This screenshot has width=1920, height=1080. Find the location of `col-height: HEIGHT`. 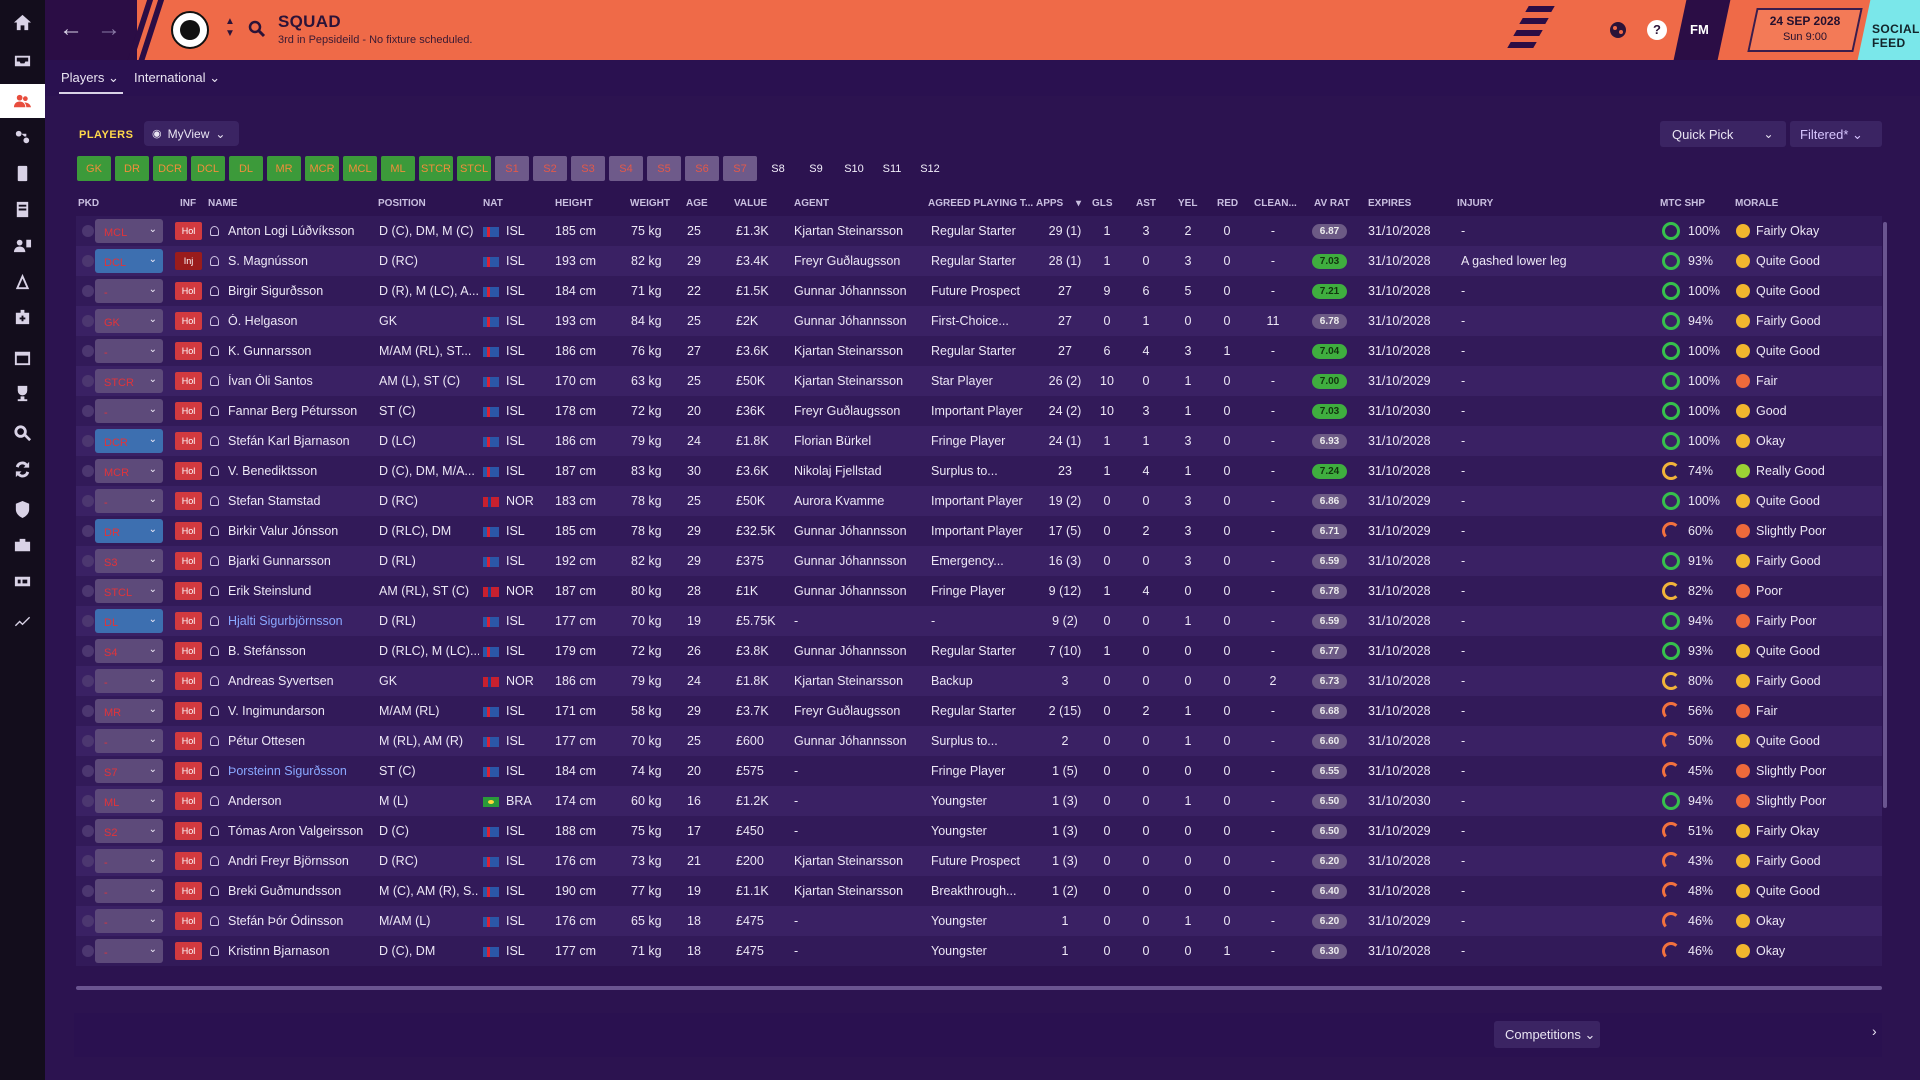

col-height: HEIGHT is located at coordinates (574, 203).